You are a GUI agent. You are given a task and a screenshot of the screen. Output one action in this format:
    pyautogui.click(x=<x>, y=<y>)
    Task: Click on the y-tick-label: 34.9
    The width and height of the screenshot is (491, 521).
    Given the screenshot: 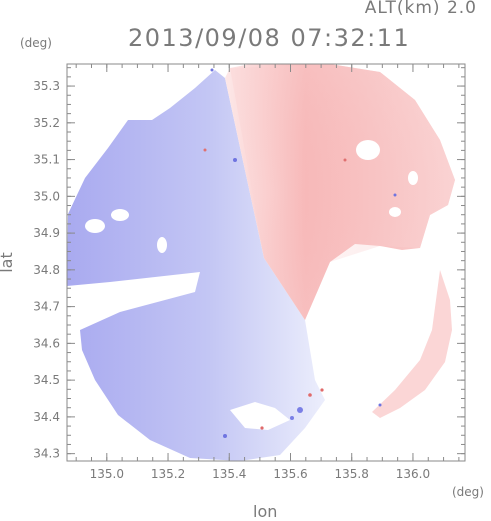 What is the action you would take?
    pyautogui.click(x=46, y=233)
    